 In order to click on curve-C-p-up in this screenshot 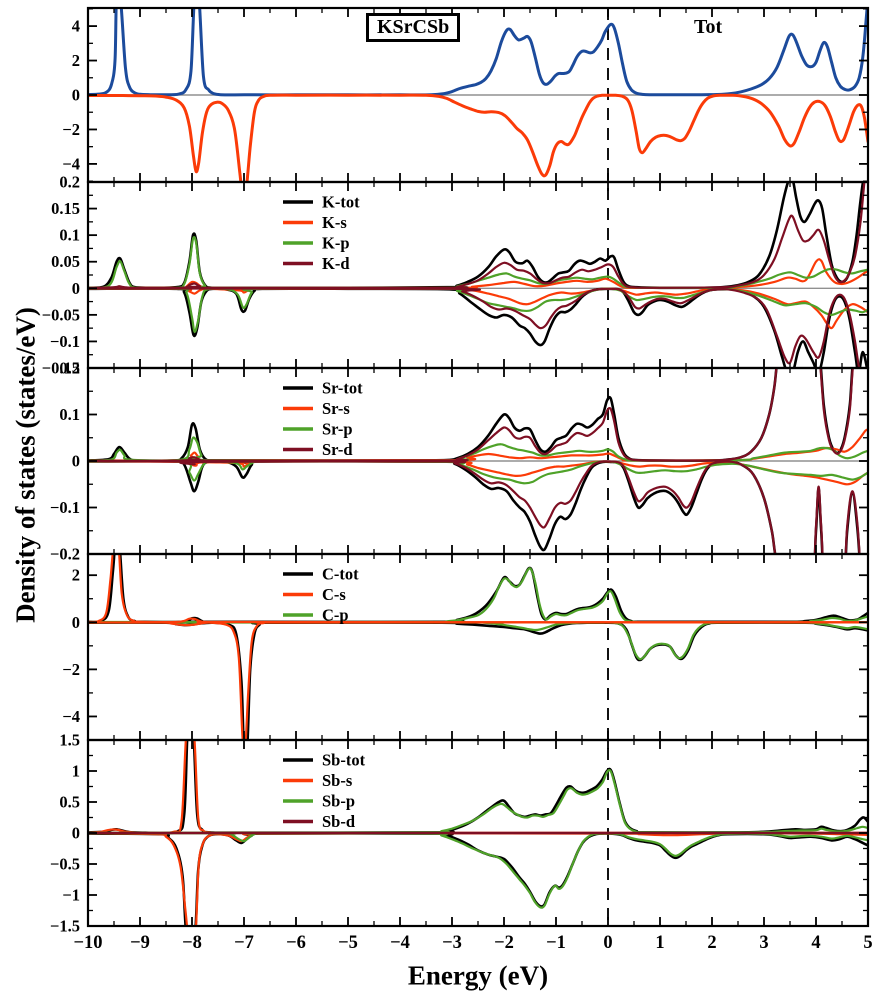, I will do `click(478, 595)`.